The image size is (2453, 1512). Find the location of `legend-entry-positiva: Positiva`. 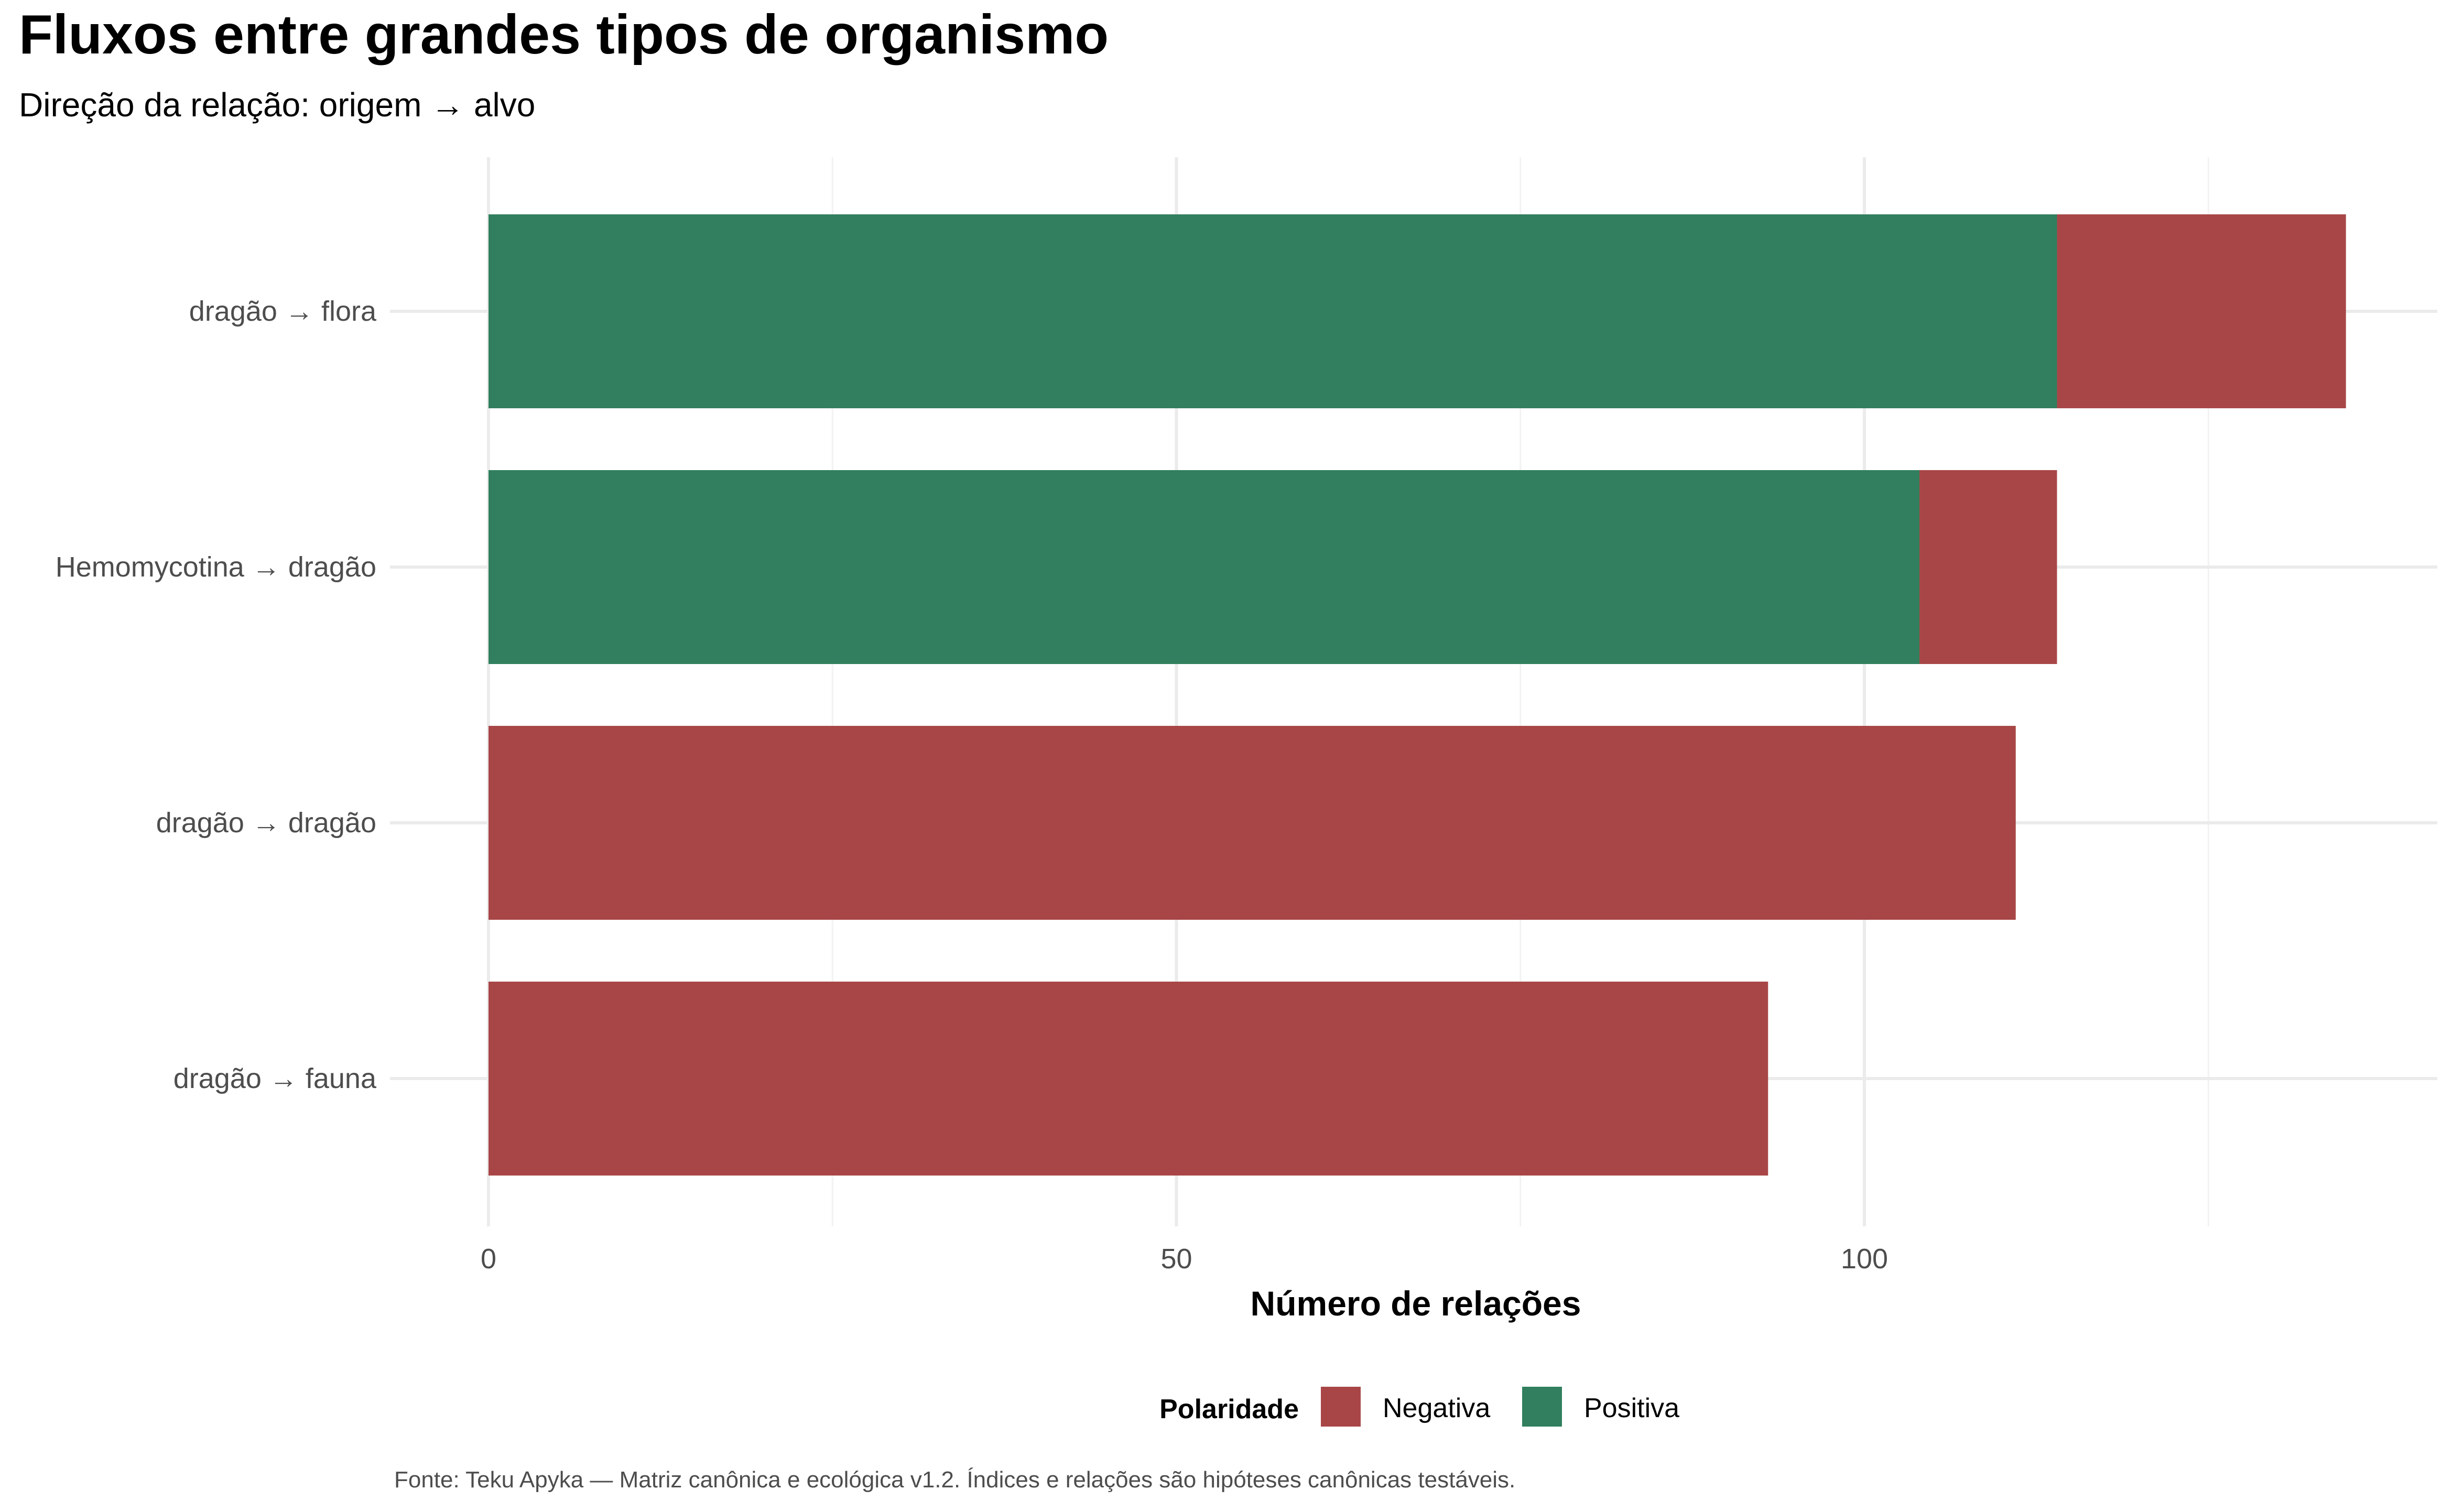

legend-entry-positiva: Positiva is located at coordinates (1601, 1407).